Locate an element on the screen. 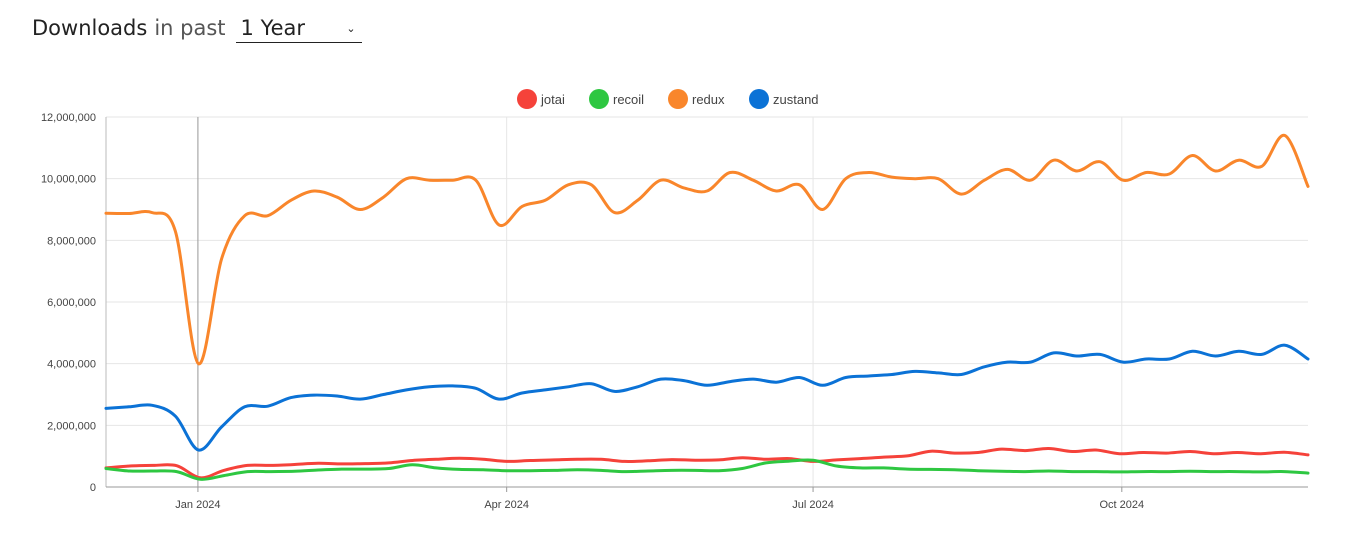 This screenshot has height=548, width=1357. x-tick-label: Jul 2024 is located at coordinates (813, 505).